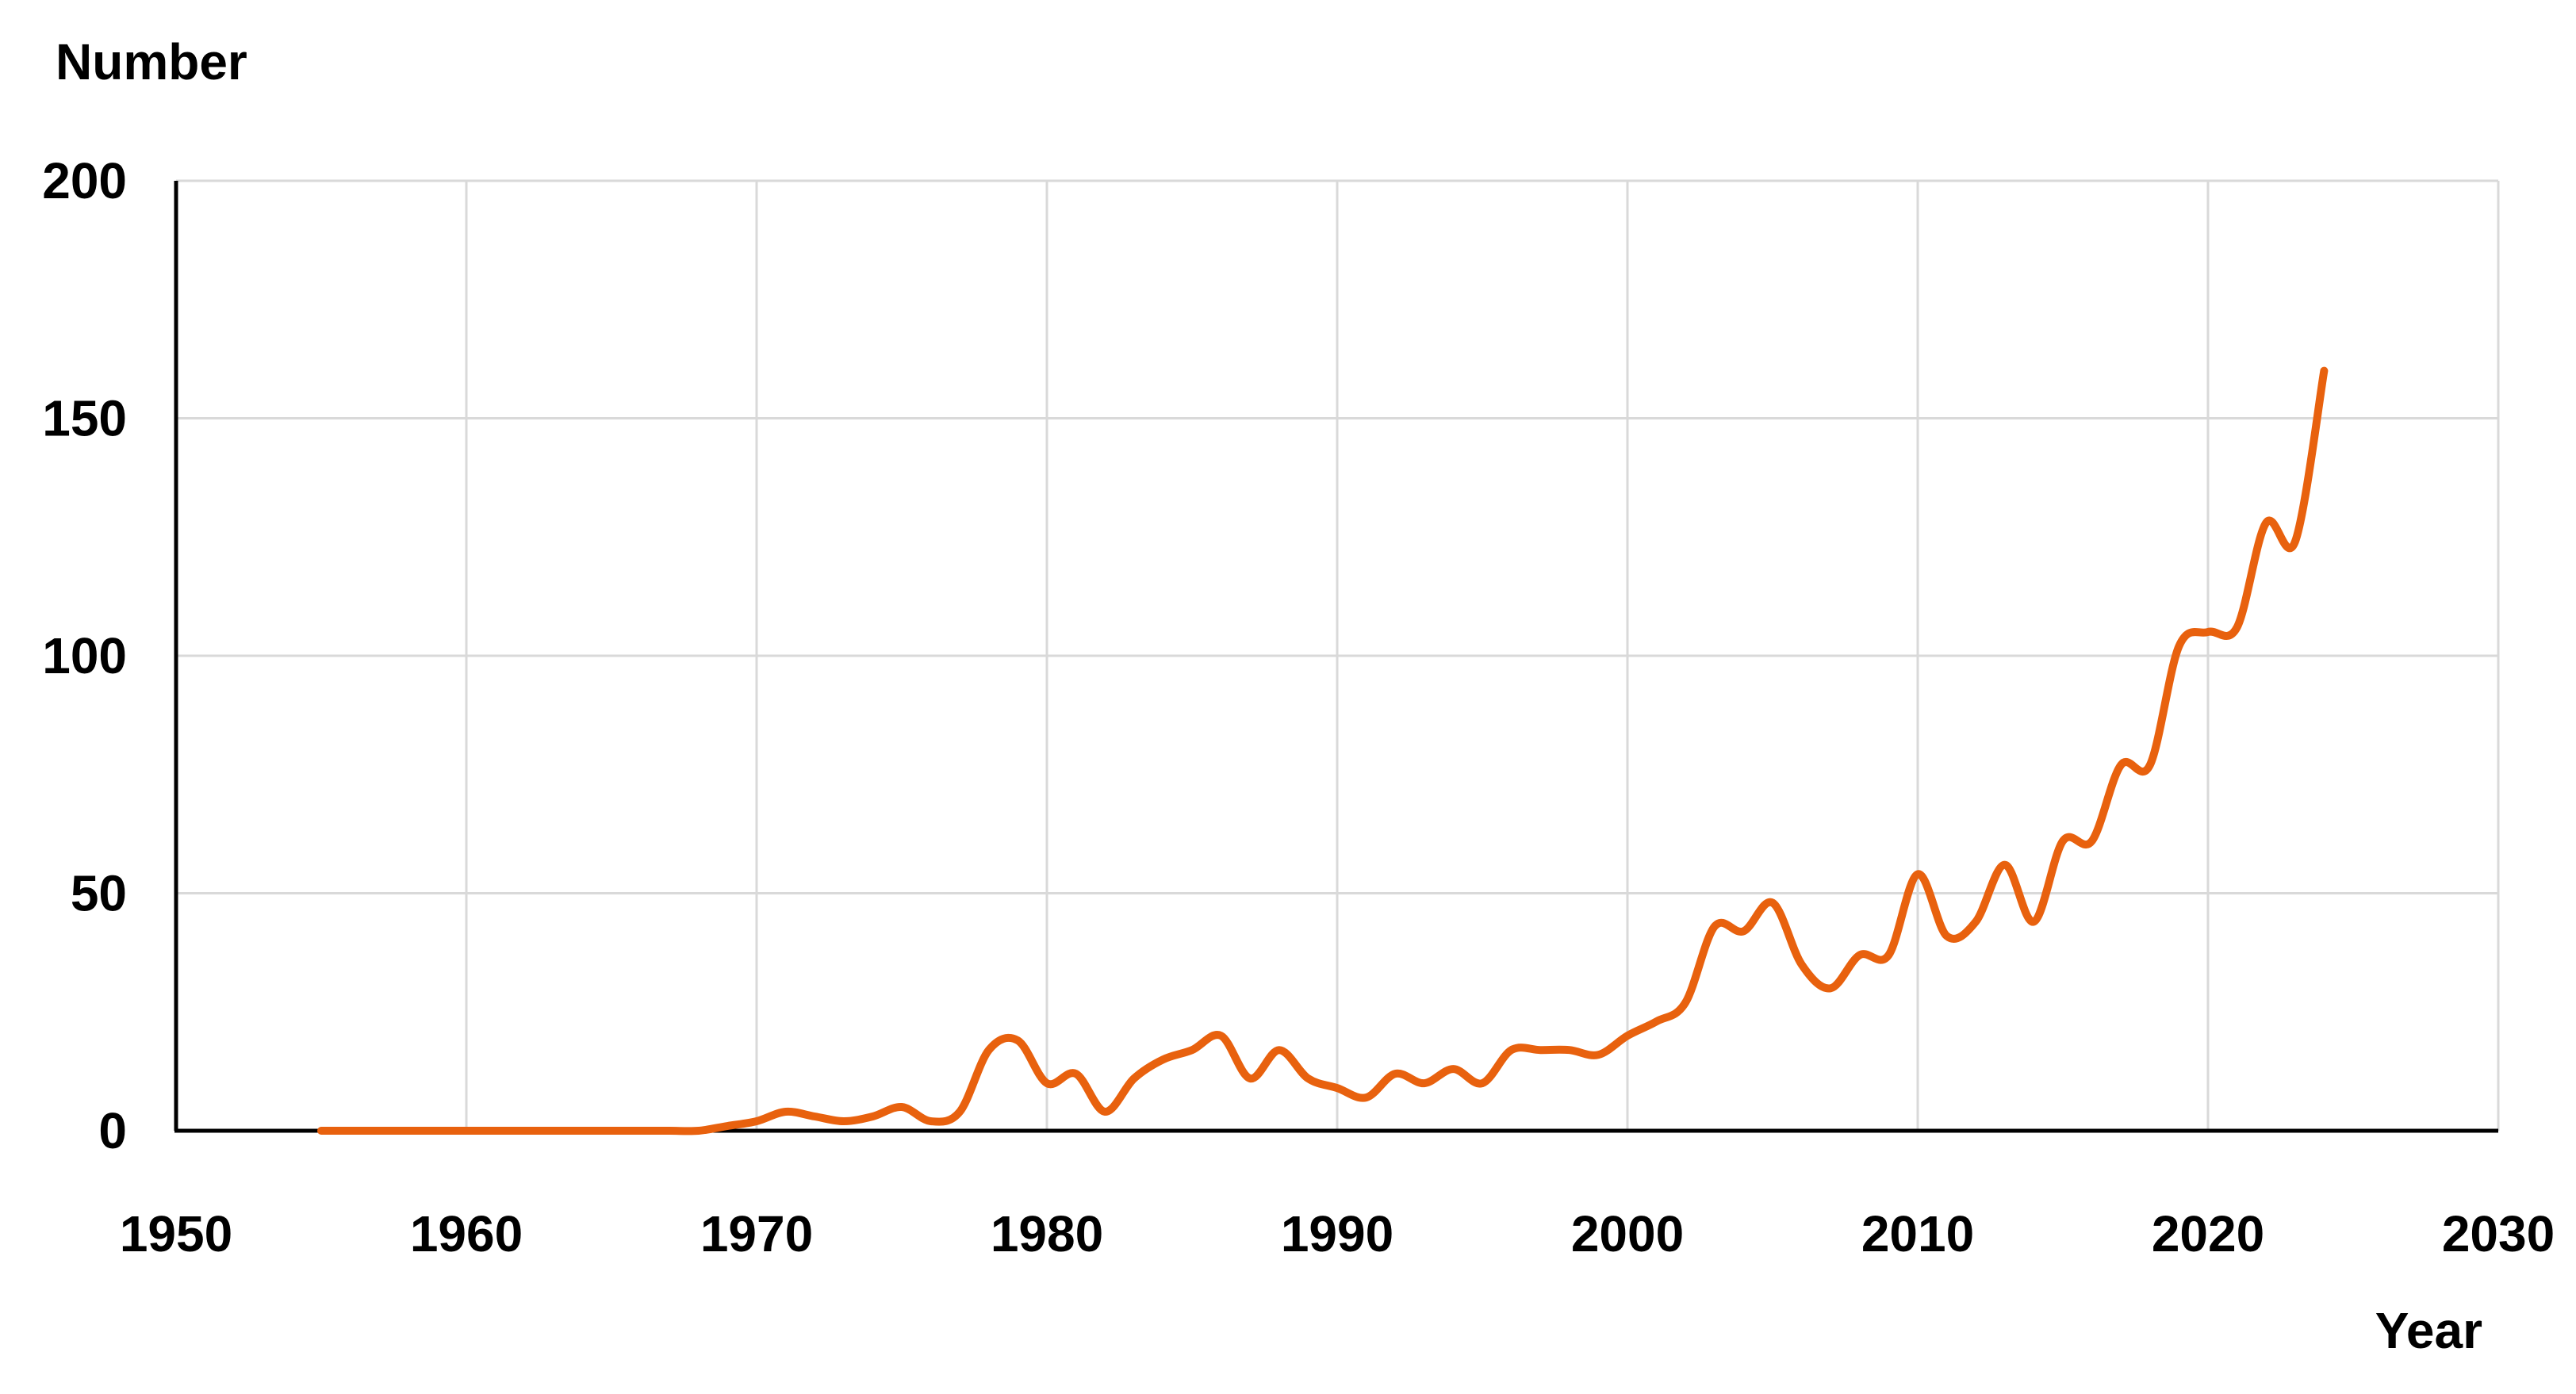  Describe the element at coordinates (1047, 1233) in the screenshot. I see `x-tick-label-1980: 1980` at that location.